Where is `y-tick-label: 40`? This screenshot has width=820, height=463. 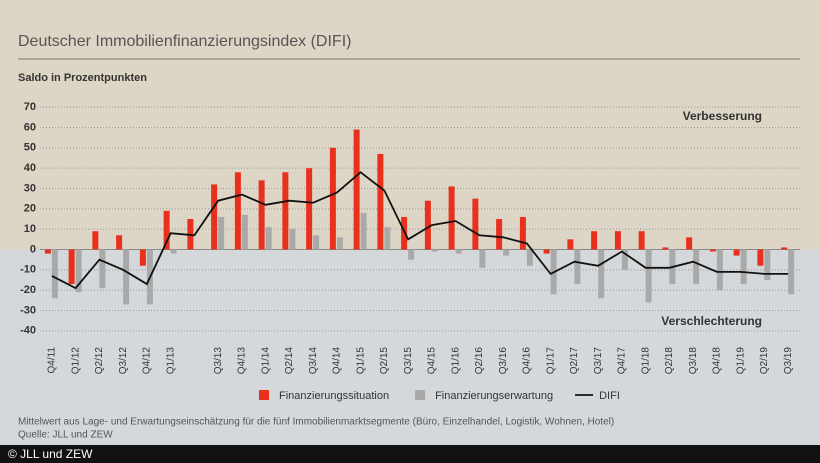 y-tick-label: 40 is located at coordinates (30, 168).